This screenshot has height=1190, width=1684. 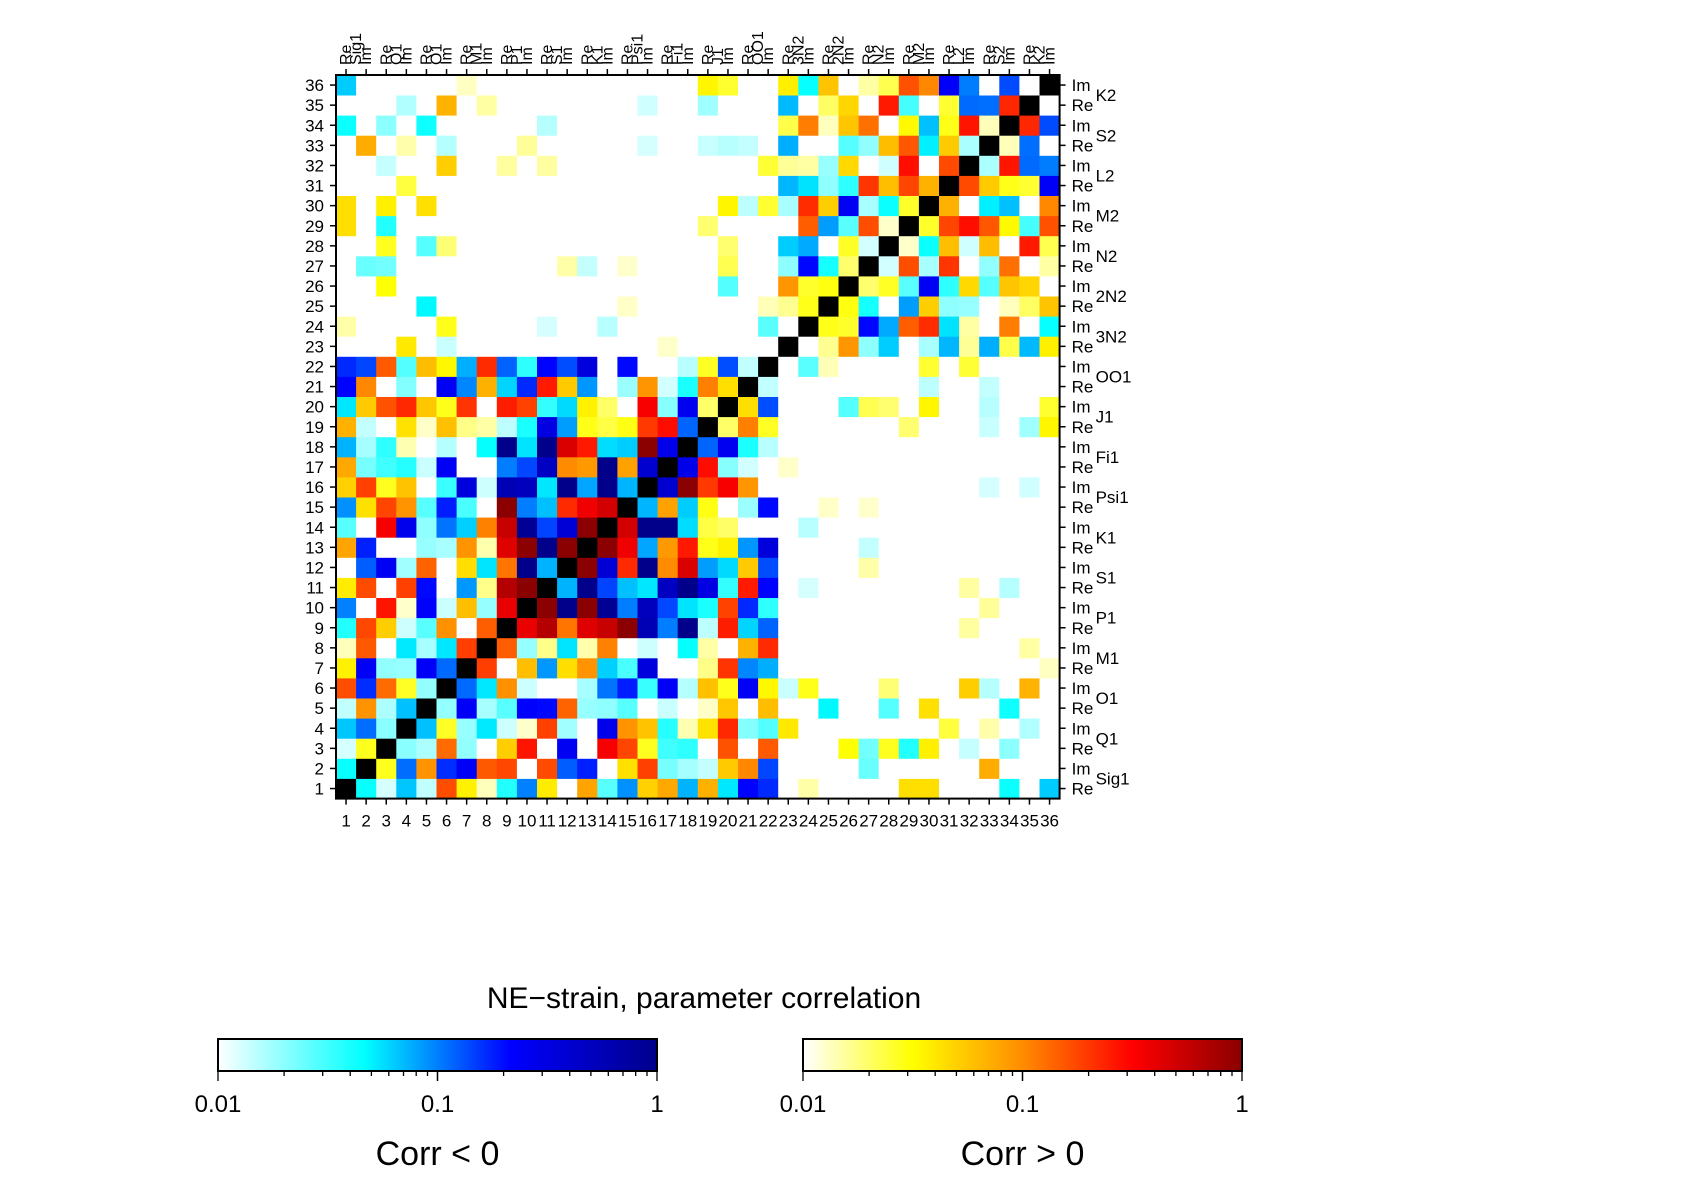 I want to click on right-constituent-label: M1, so click(x=1108, y=658).